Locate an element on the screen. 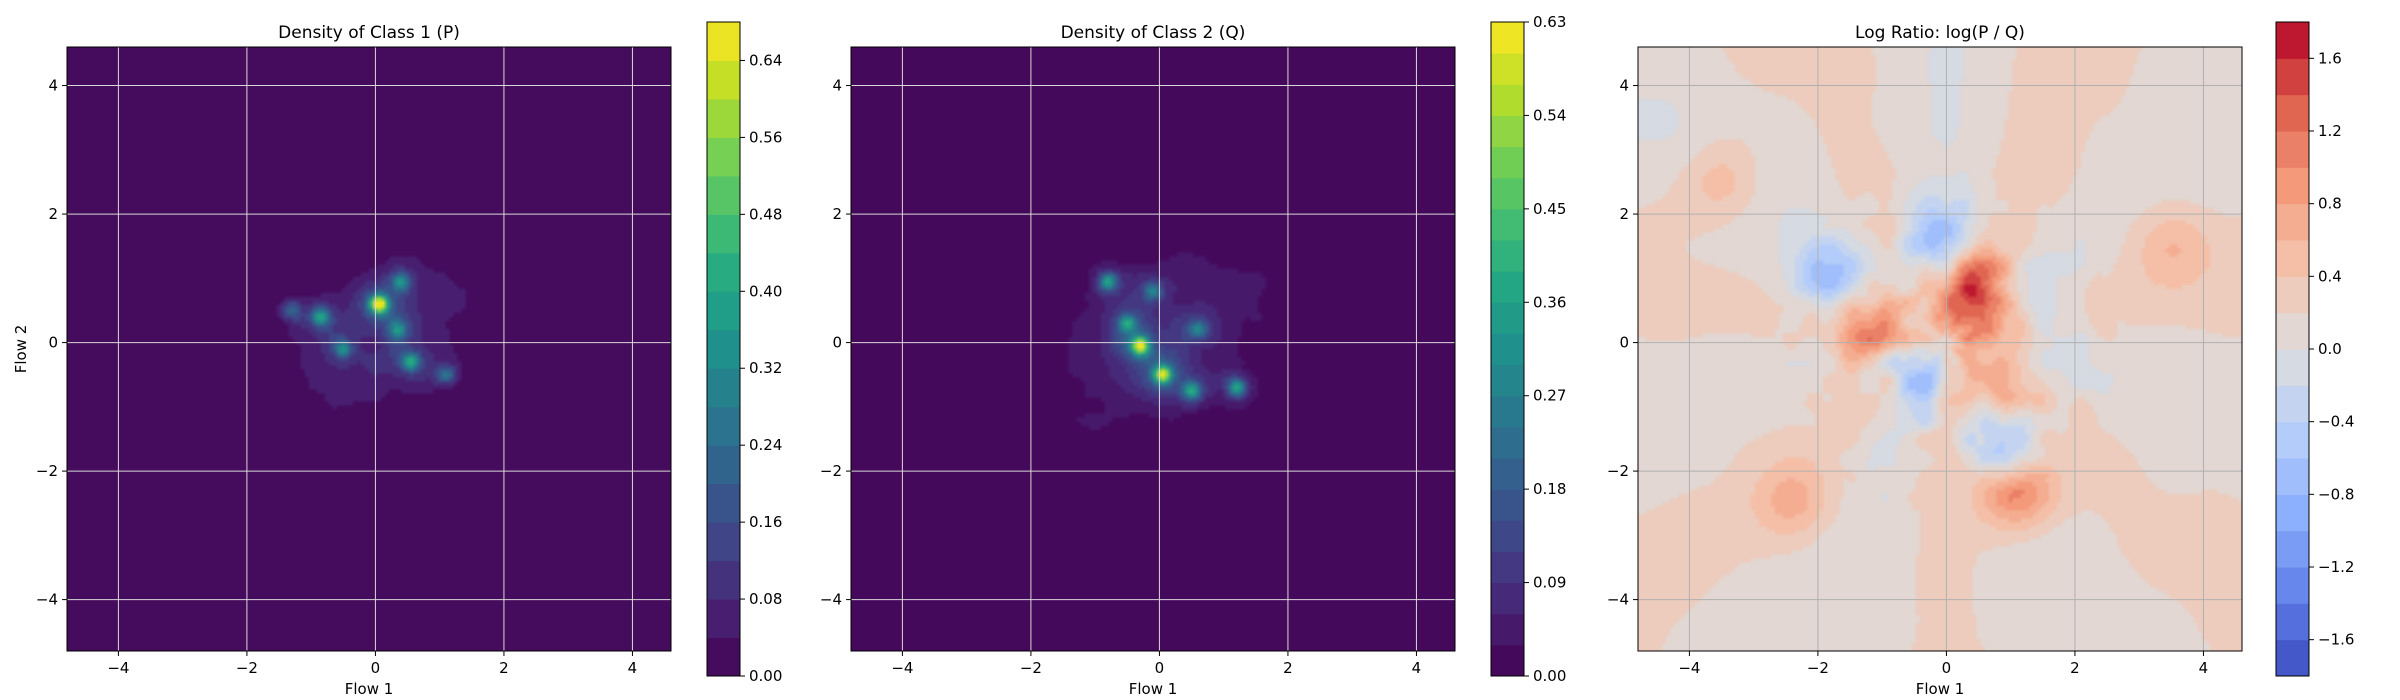 This screenshot has width=2400, height=700. colorbar-tick-label: 0.54 is located at coordinates (1549, 115).